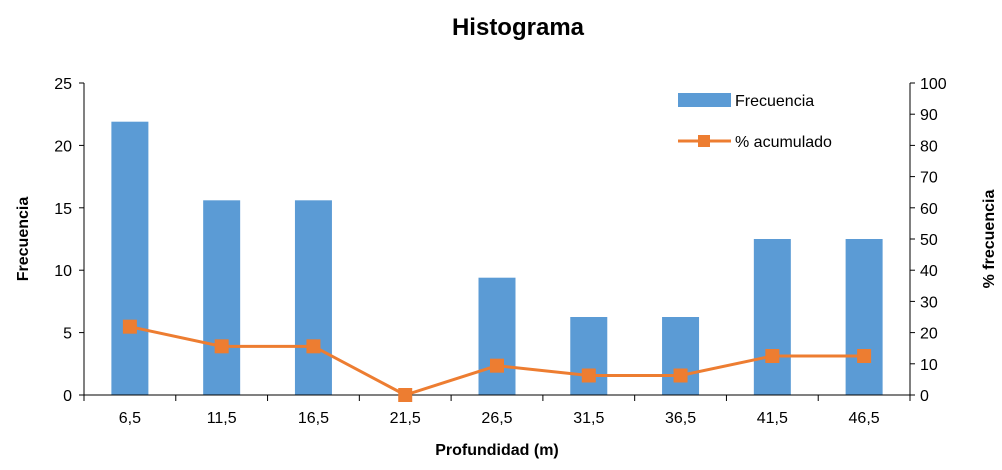 This screenshot has height=470, width=1002. Describe the element at coordinates (222, 418) in the screenshot. I see `x-tick-label: 11,5` at that location.